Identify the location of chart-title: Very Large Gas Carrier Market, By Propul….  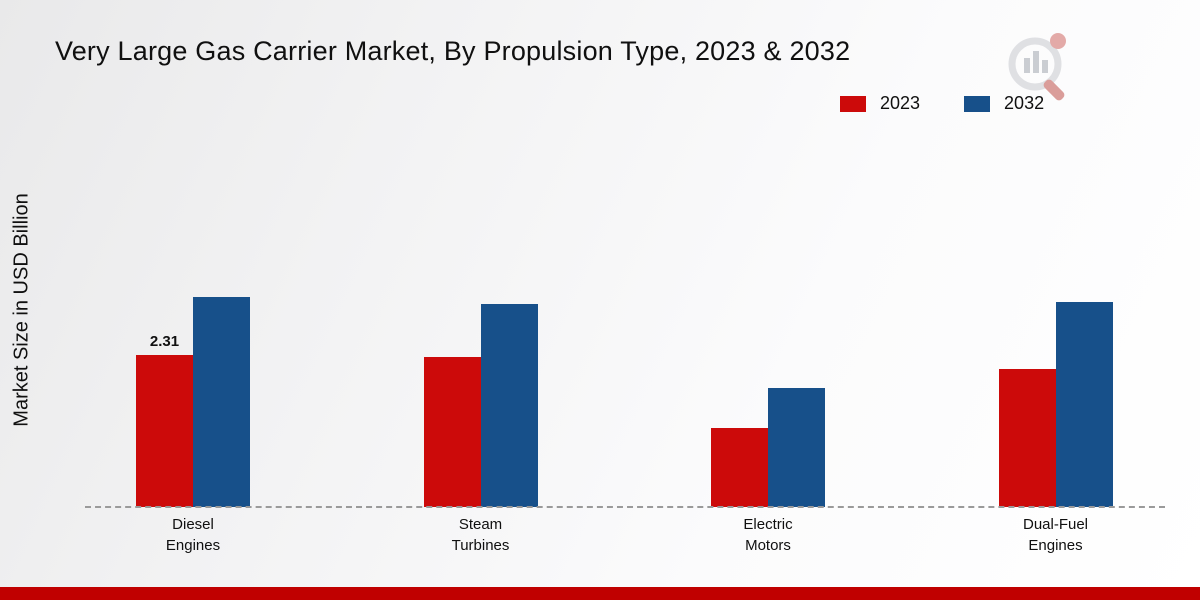
(453, 51).